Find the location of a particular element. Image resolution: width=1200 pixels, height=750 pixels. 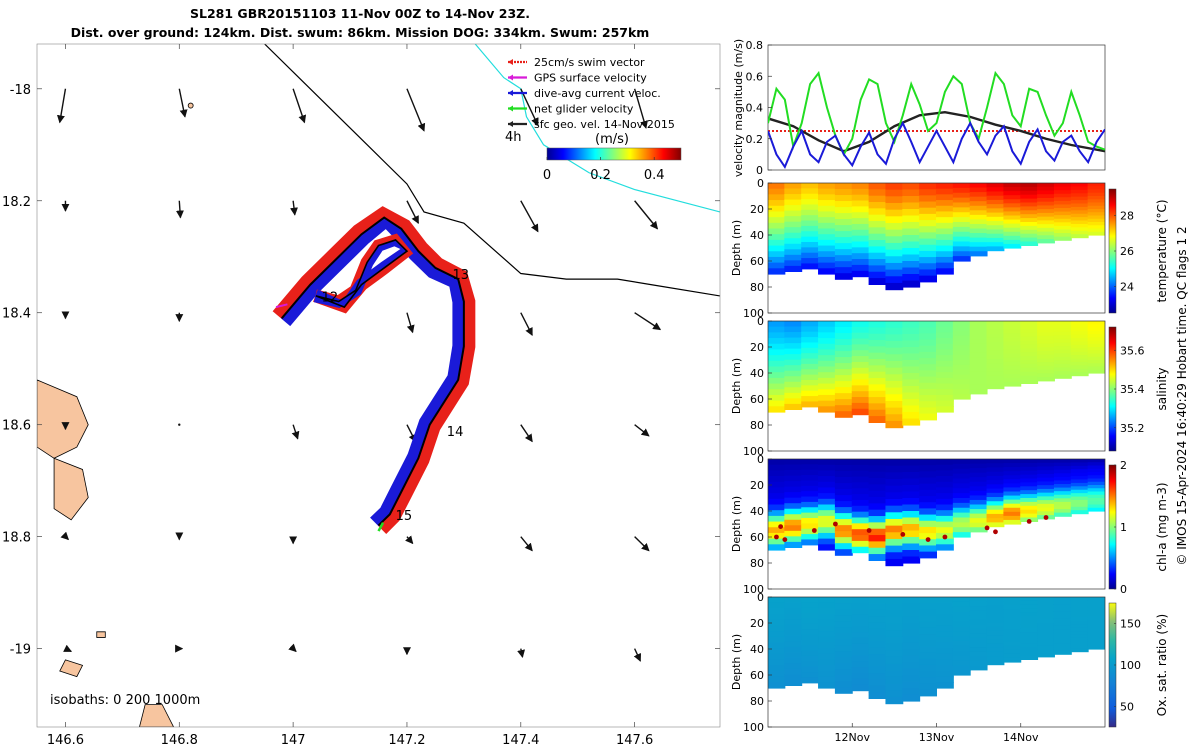

salinity-panel-ylabel: Depth (m) is located at coordinates (736, 386).